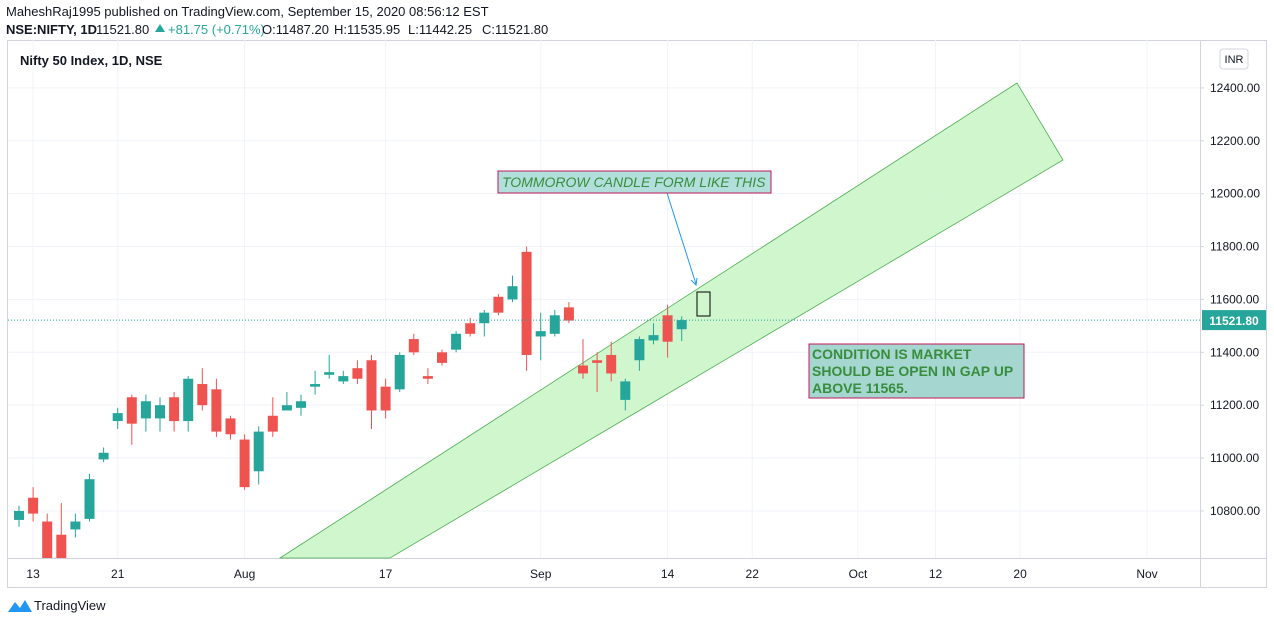  I want to click on y-tick-label: 12400.00, so click(1235, 88).